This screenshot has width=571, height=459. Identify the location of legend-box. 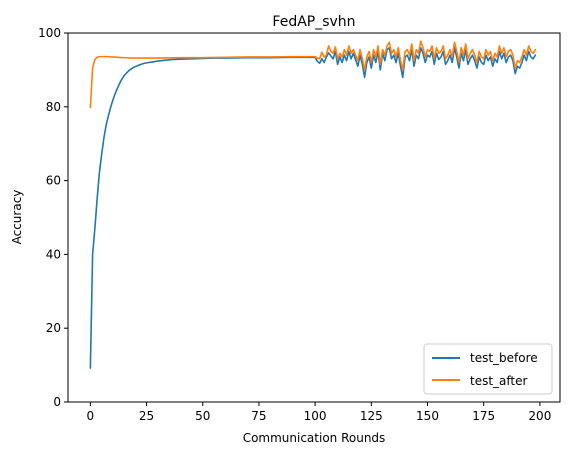
(488, 369).